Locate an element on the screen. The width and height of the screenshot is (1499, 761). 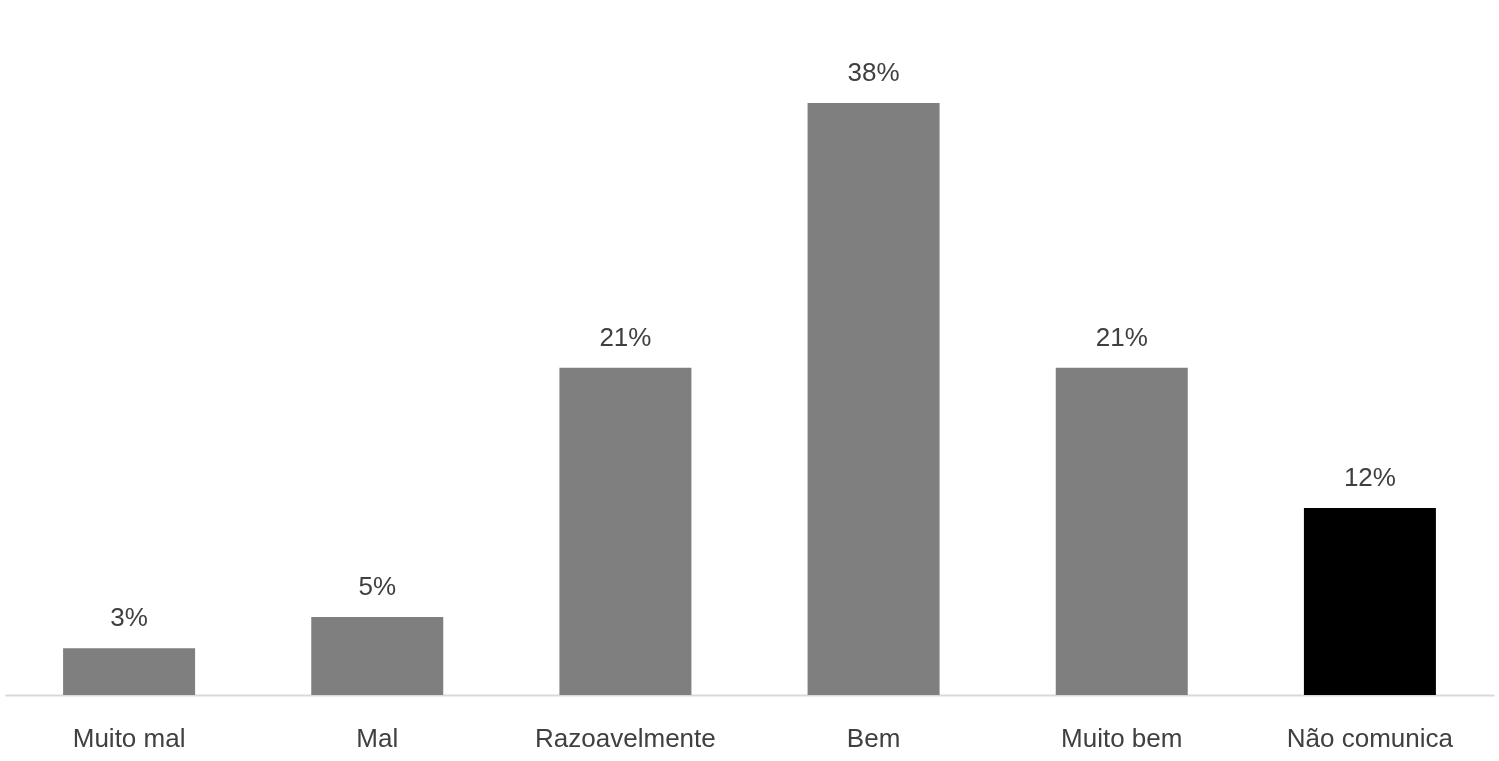
x-tick-label: Razoavelmente is located at coordinates (625, 737).